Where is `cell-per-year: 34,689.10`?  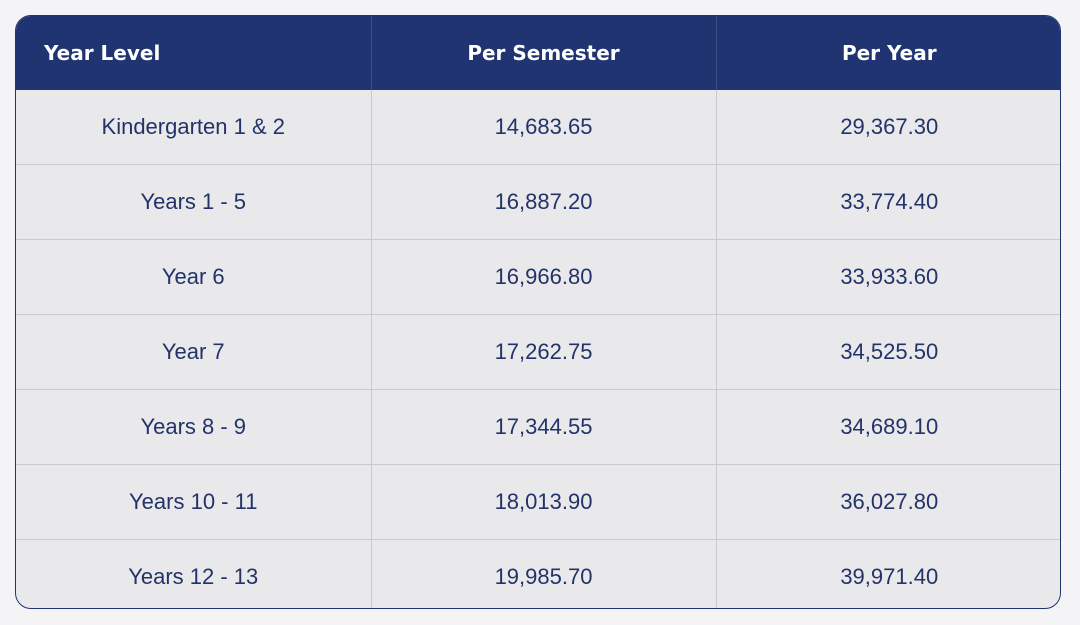
cell-per-year: 34,689.10 is located at coordinates (888, 427).